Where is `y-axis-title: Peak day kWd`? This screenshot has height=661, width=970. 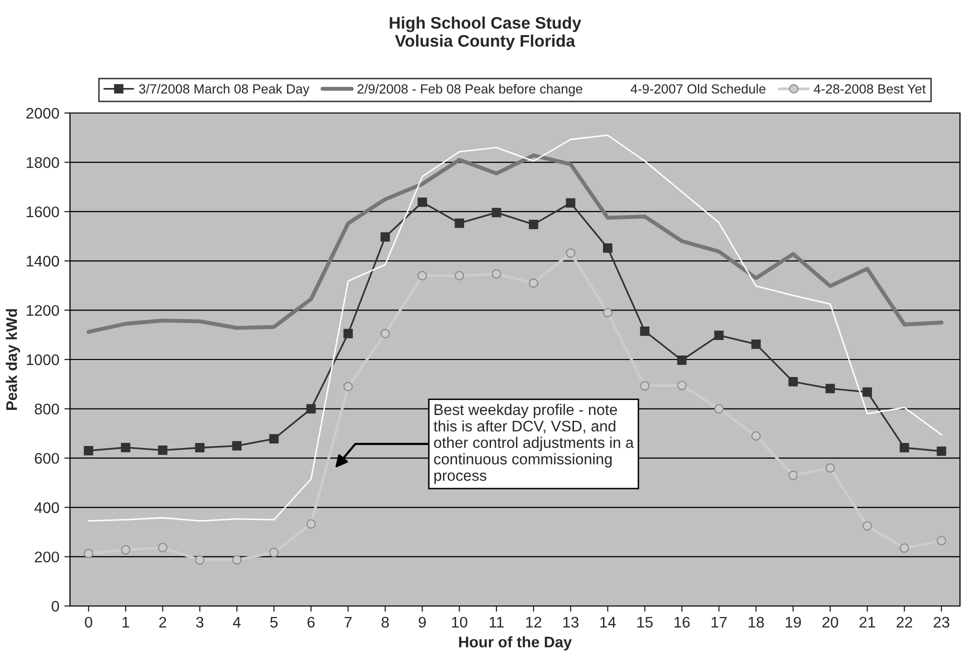 y-axis-title: Peak day kWd is located at coordinates (13, 359).